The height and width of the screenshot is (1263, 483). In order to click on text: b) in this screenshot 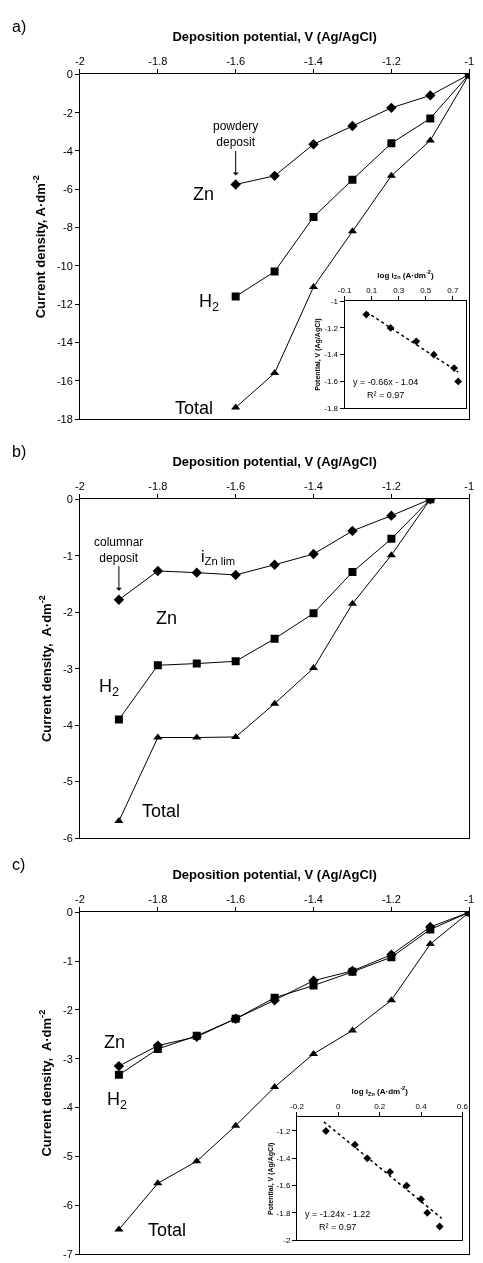, I will do `click(19, 451)`.